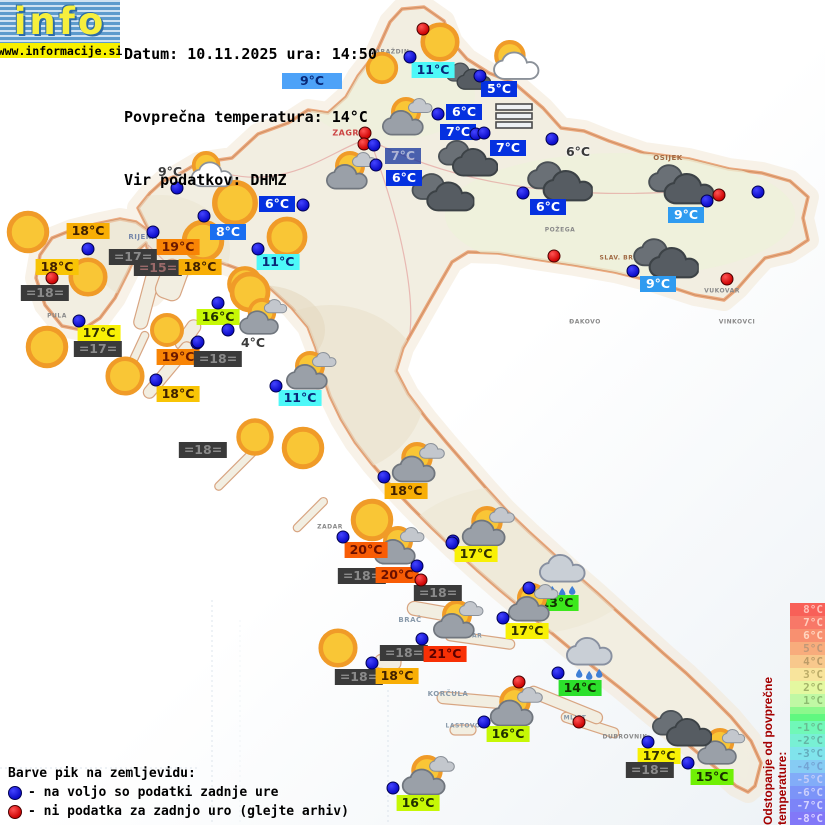 Image resolution: width=825 pixels, height=825 pixels. I want to click on temperature-label: 4°C, so click(253, 342).